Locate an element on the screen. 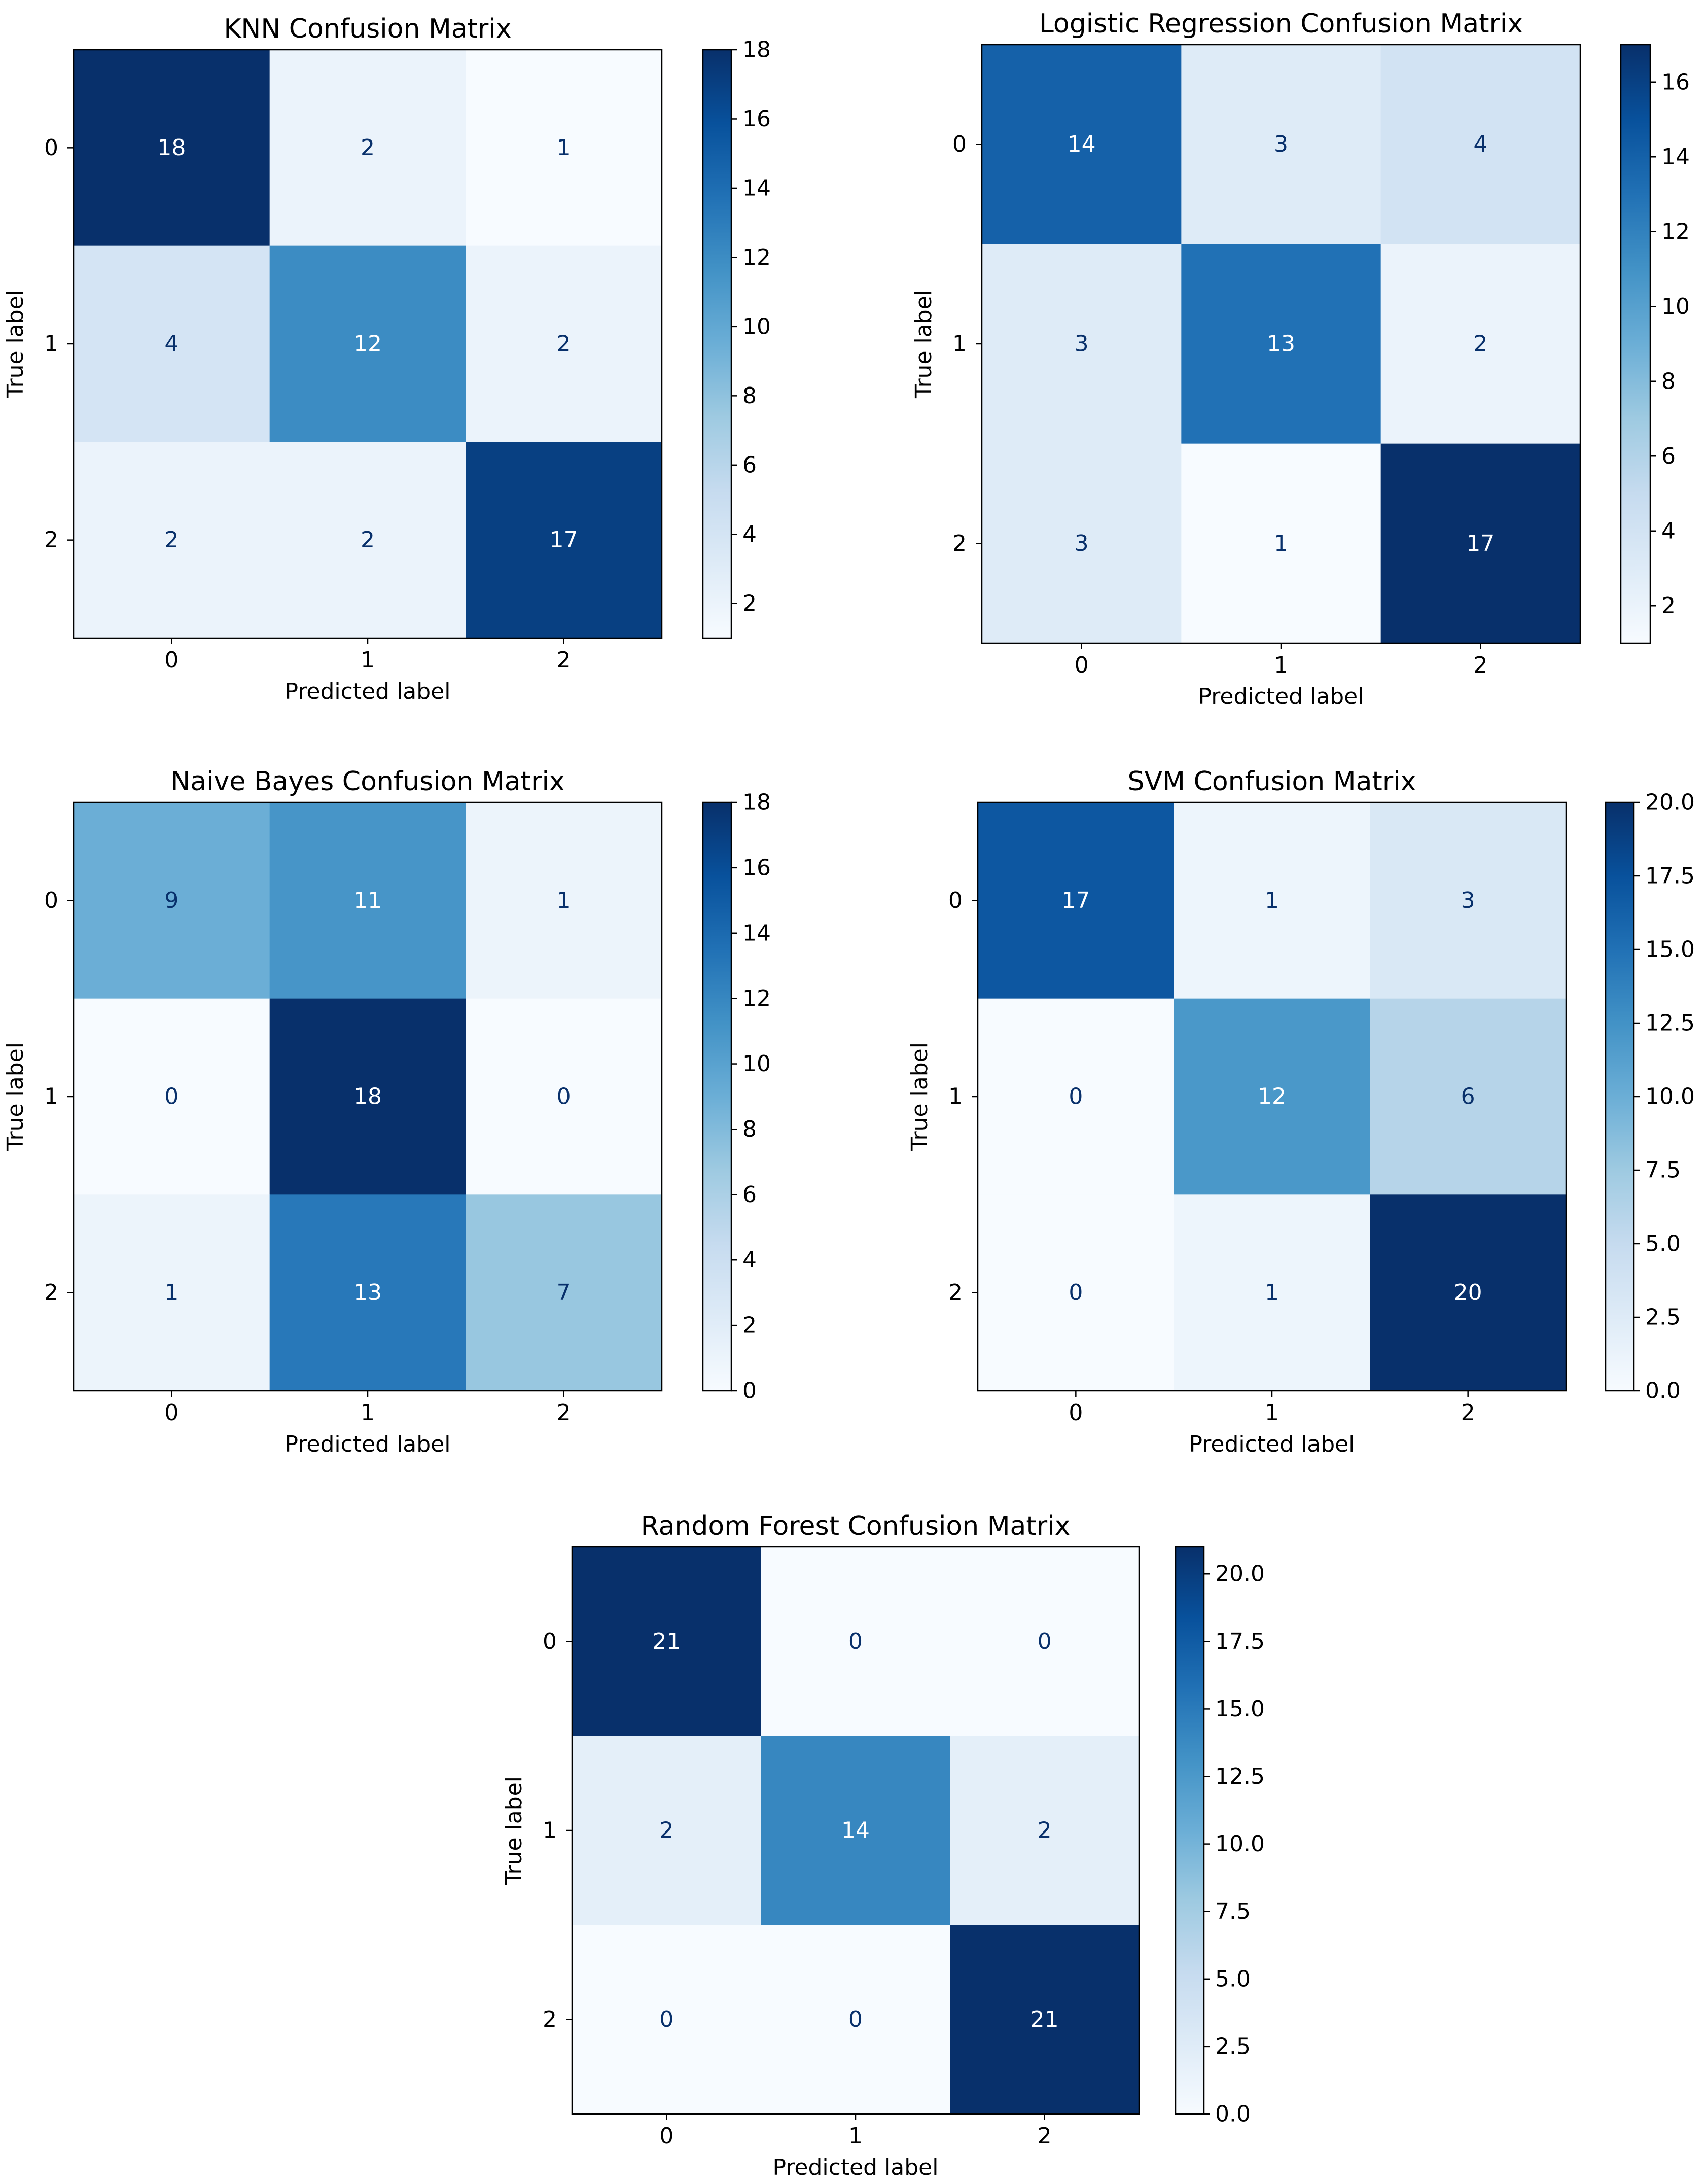  cell-value-r0-c2: 4 is located at coordinates (1480, 144).